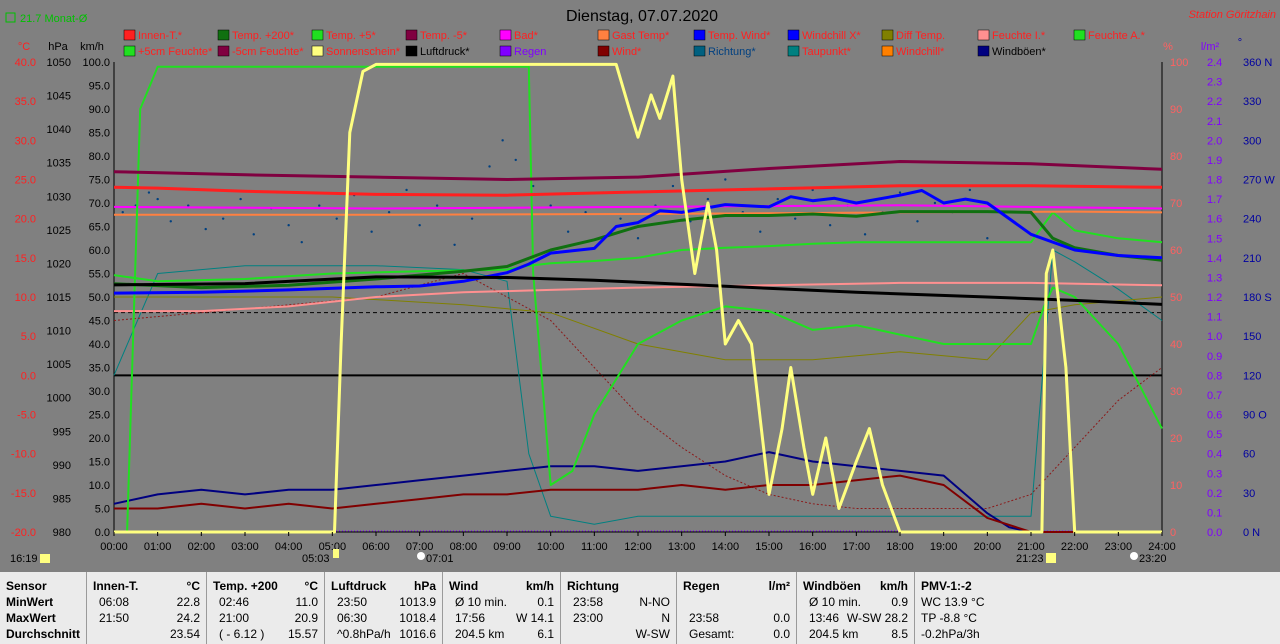 The height and width of the screenshot is (644, 1280). Describe the element at coordinates (946, 586) in the screenshot. I see `stats-cell: PMV-1:-2` at that location.